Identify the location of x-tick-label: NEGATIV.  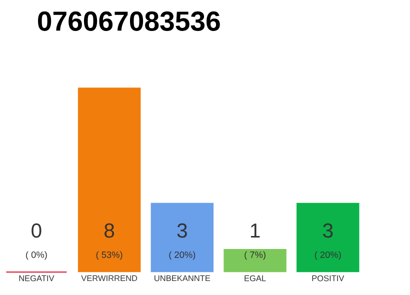
(36, 278).